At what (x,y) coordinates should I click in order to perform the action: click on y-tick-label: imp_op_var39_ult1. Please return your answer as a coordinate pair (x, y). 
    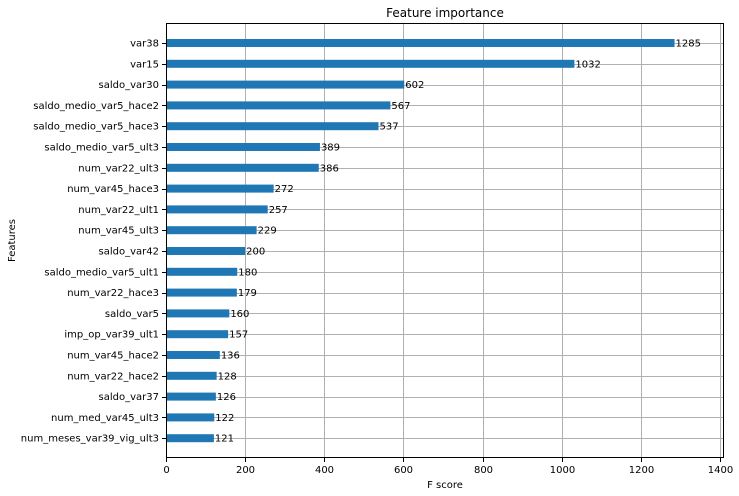
    Looking at the image, I should click on (111, 335).